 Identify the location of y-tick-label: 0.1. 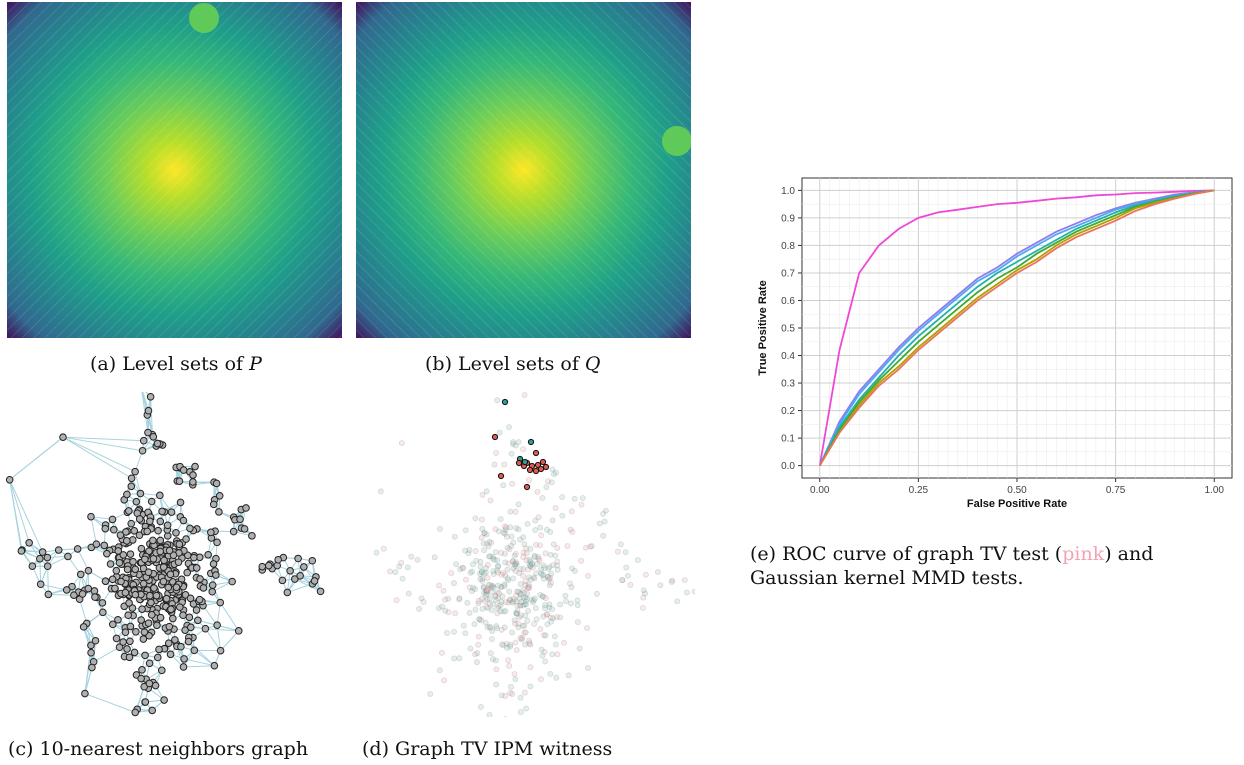
(788, 439).